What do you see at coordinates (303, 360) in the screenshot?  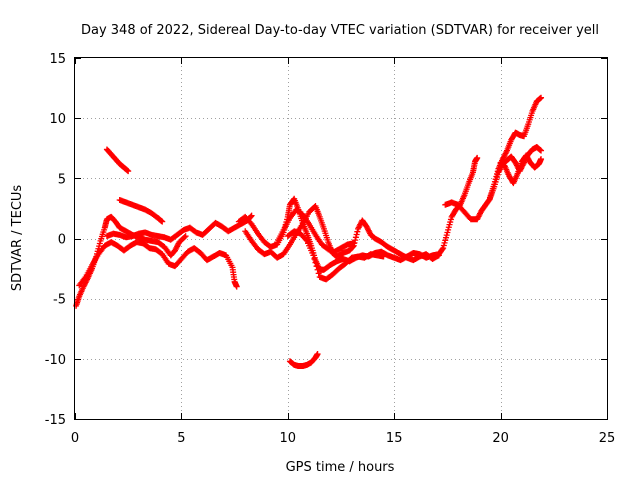 I see `series-arc-lower-center` at bounding box center [303, 360].